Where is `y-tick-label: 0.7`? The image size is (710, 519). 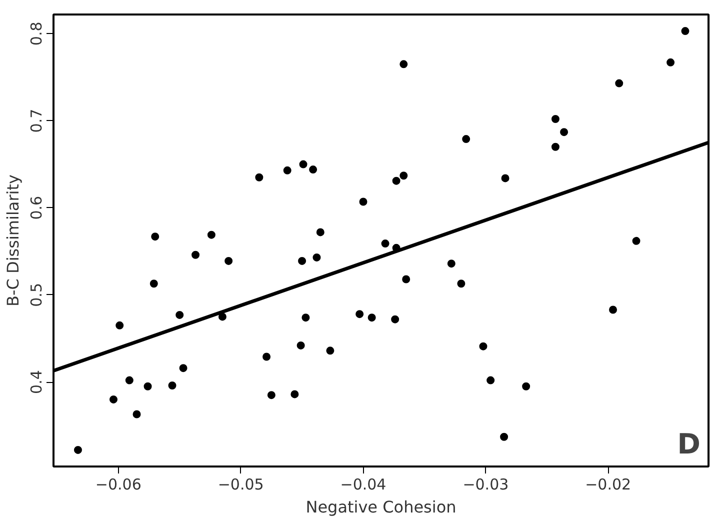 y-tick-label: 0.7 is located at coordinates (37, 120).